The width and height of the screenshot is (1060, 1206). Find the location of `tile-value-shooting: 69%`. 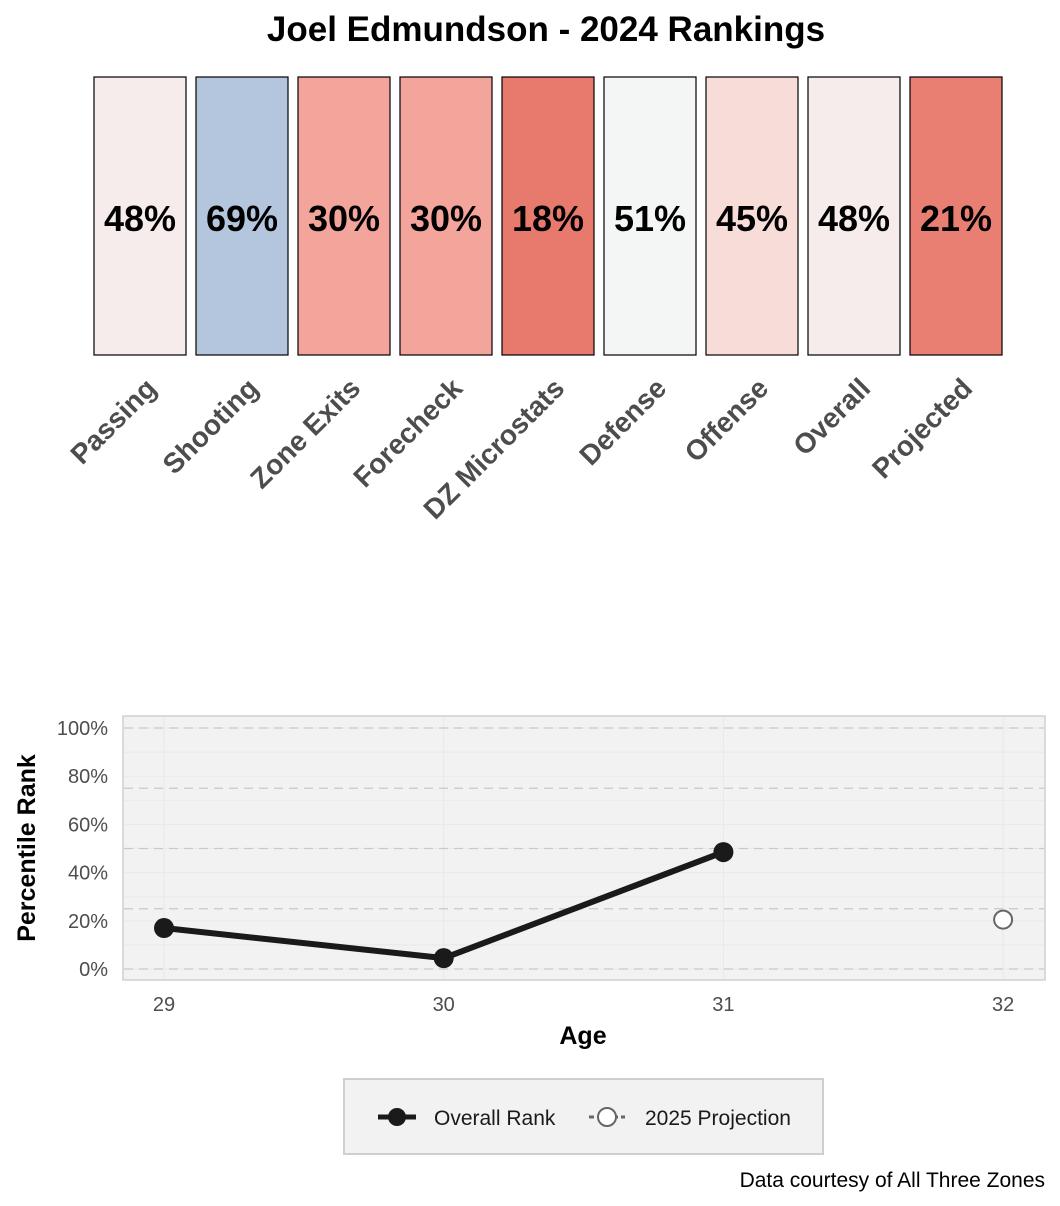

tile-value-shooting: 69% is located at coordinates (242, 218).